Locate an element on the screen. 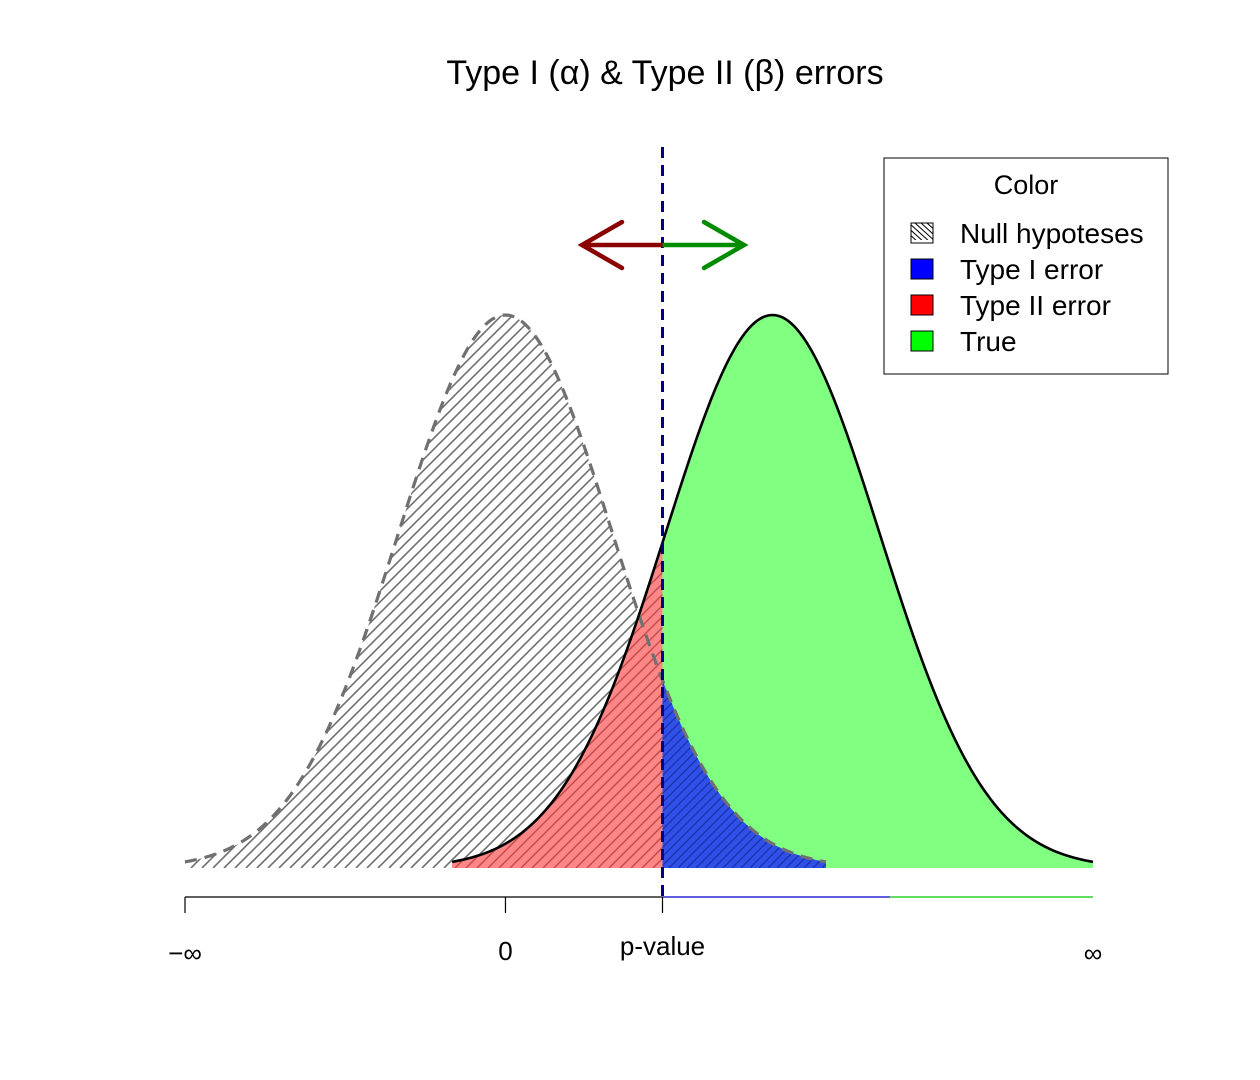  type-ii-error-region is located at coordinates (557, 705).